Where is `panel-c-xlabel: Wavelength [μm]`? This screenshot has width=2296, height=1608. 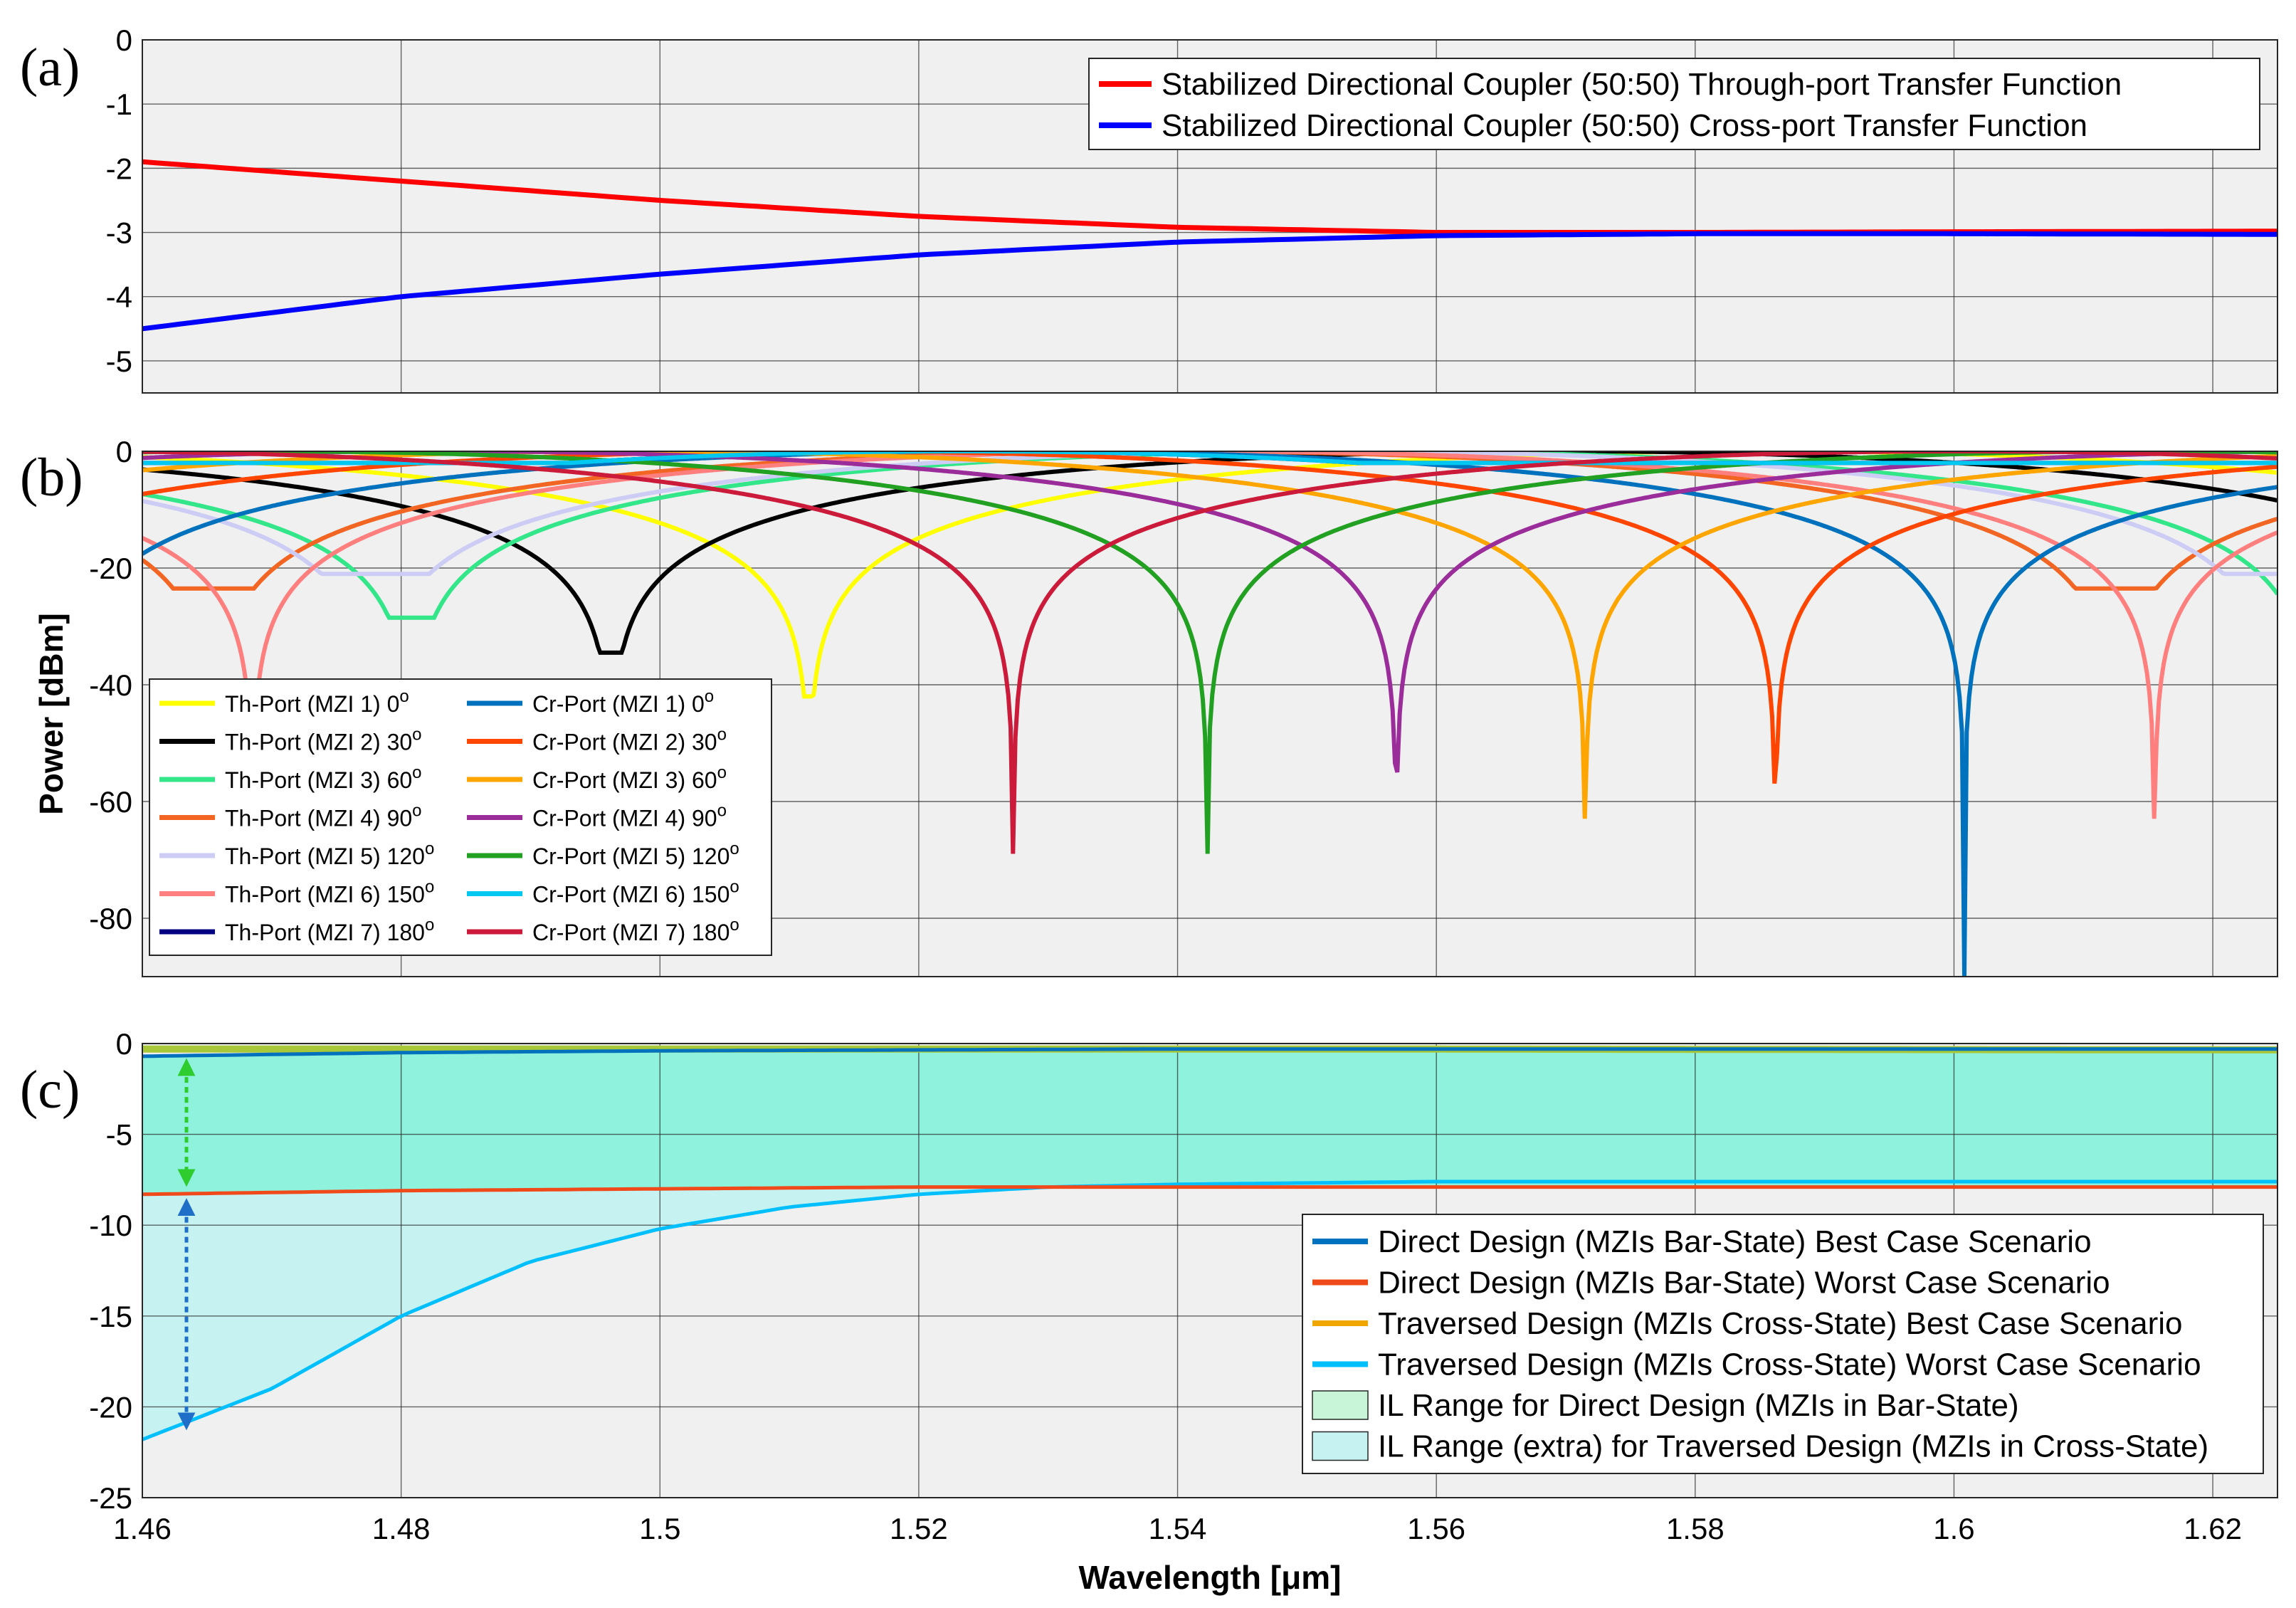
panel-c-xlabel: Wavelength [μm] is located at coordinates (1210, 1577).